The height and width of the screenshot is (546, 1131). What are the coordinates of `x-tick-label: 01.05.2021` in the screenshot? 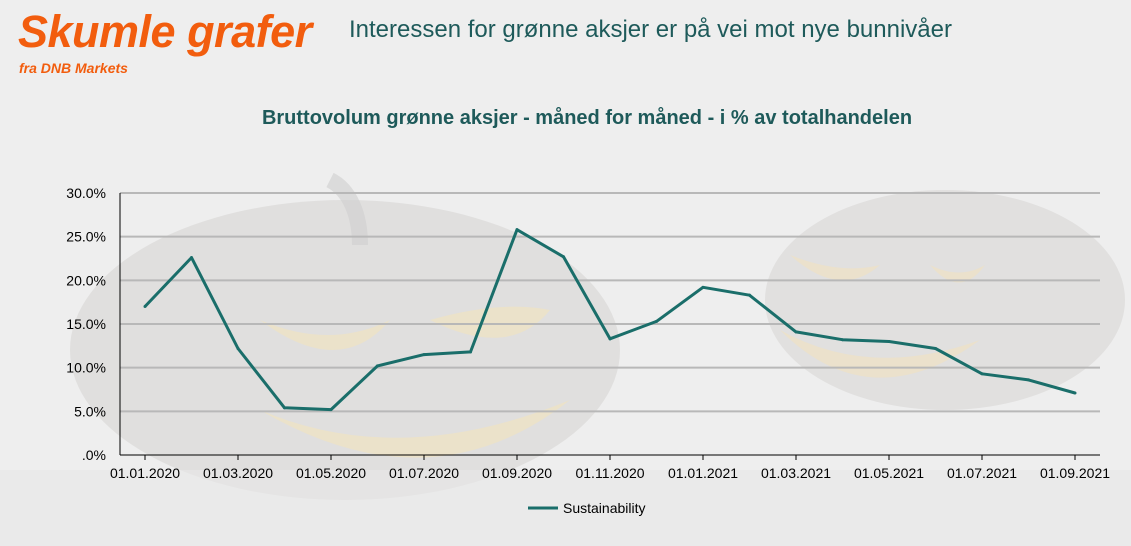 It's located at (889, 473).